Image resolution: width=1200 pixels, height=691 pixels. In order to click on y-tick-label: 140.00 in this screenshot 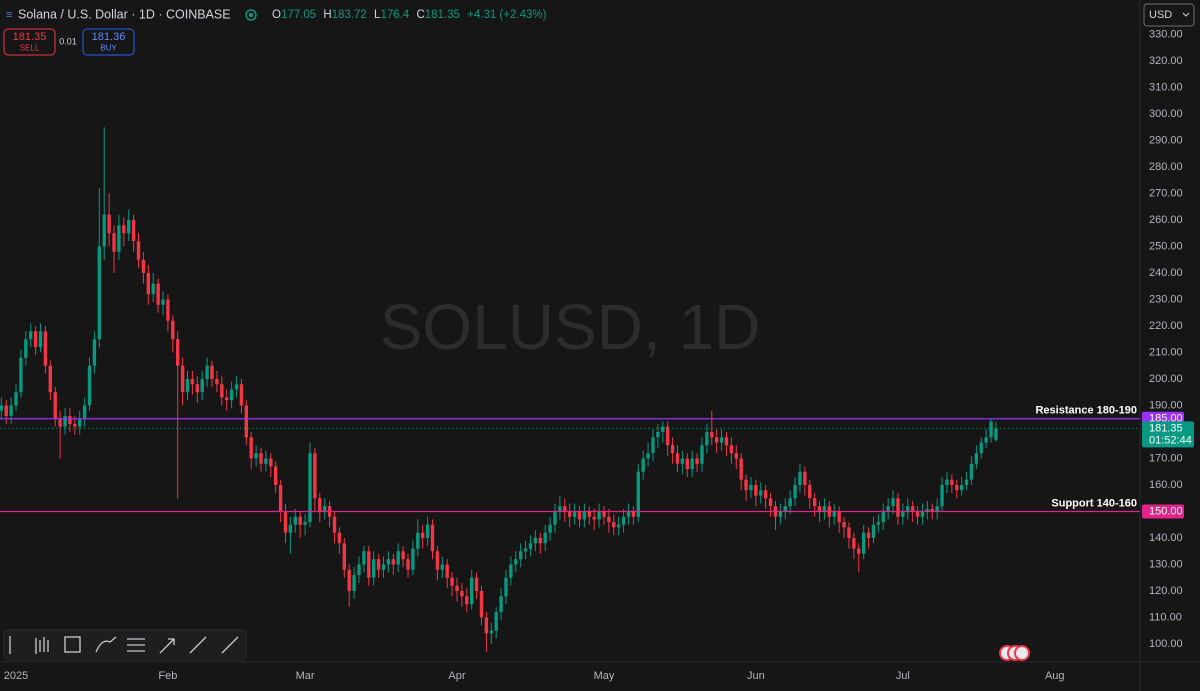, I will do `click(1166, 538)`.